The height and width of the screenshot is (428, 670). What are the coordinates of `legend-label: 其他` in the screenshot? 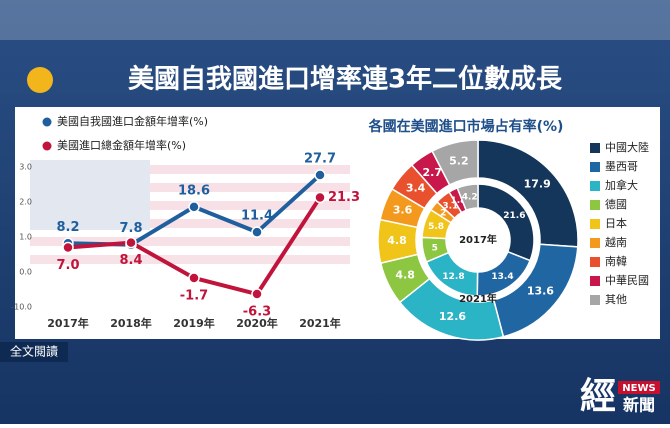 It's located at (616, 299).